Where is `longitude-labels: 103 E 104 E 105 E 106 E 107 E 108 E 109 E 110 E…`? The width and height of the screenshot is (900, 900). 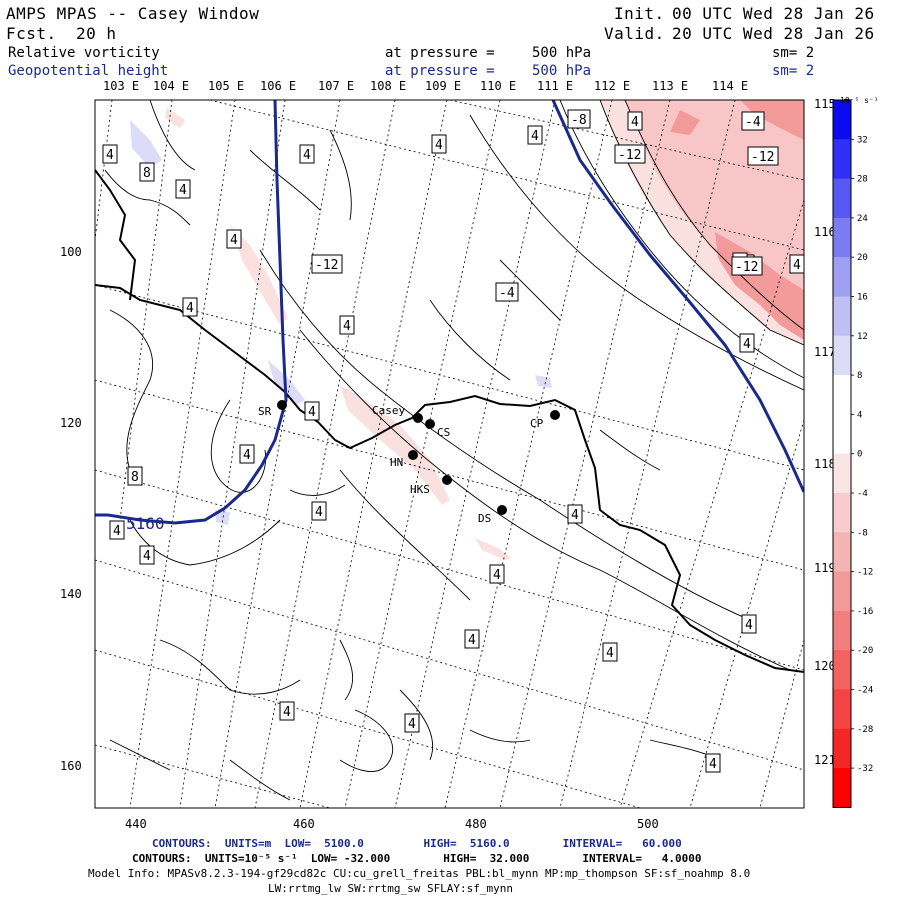
longitude-labels: 103 E 104 E 105 E 106 E 107 E 108 E 109 E 110 E… is located at coordinates (425, 86).